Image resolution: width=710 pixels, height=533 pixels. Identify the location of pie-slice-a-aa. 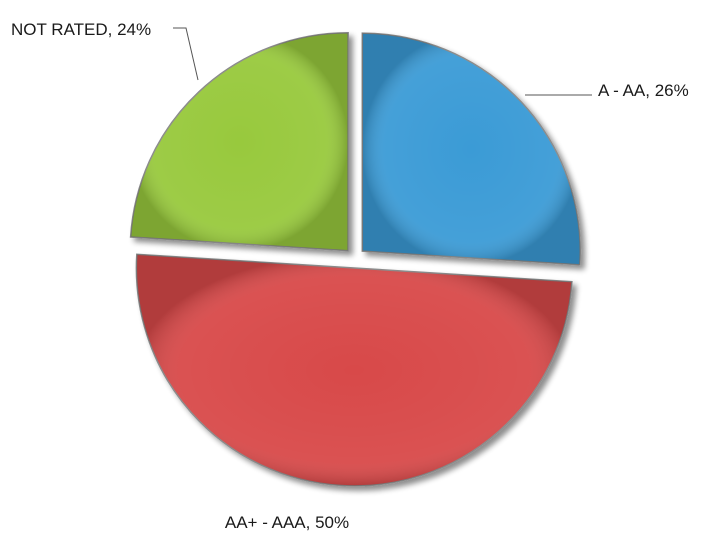
(471, 149).